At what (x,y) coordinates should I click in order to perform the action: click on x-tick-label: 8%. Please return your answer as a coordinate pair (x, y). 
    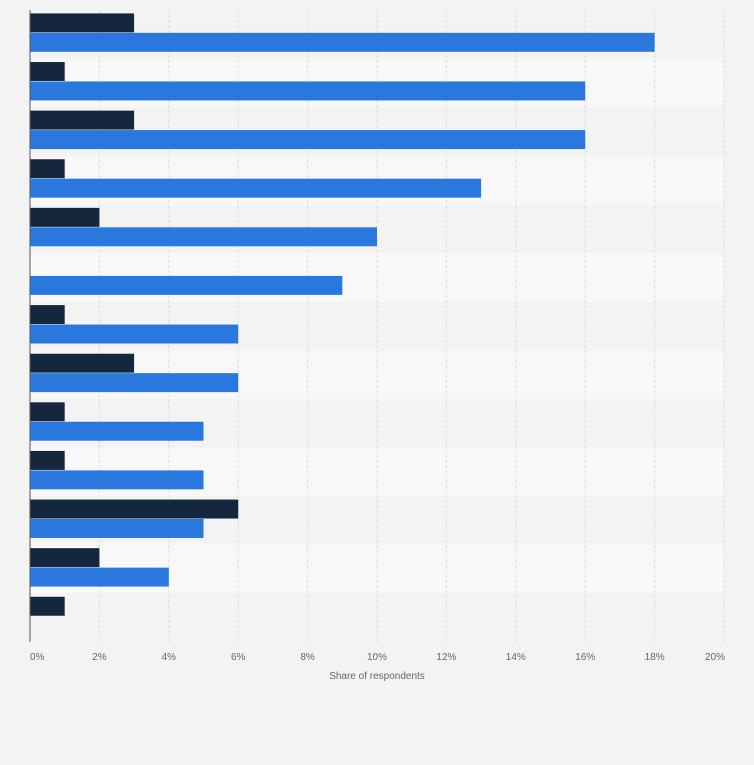
    Looking at the image, I should click on (307, 657).